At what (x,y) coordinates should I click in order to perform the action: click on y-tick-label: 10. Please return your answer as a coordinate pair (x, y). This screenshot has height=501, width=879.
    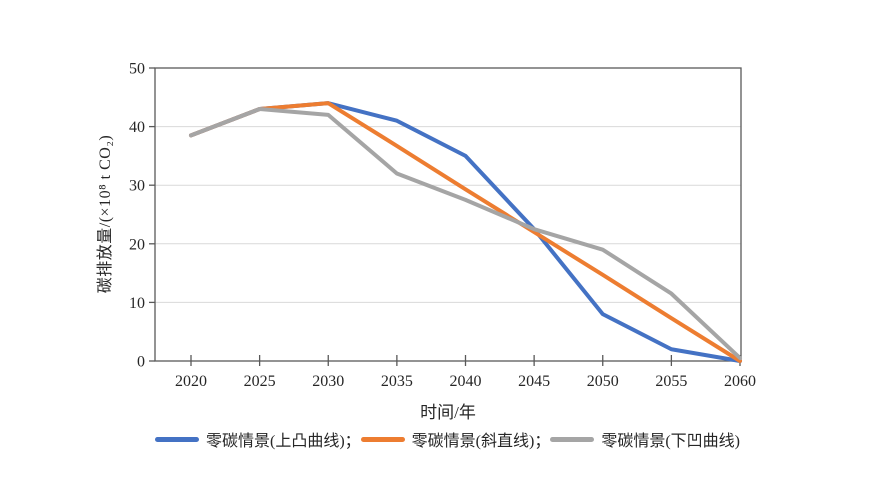
    Looking at the image, I should click on (137, 303).